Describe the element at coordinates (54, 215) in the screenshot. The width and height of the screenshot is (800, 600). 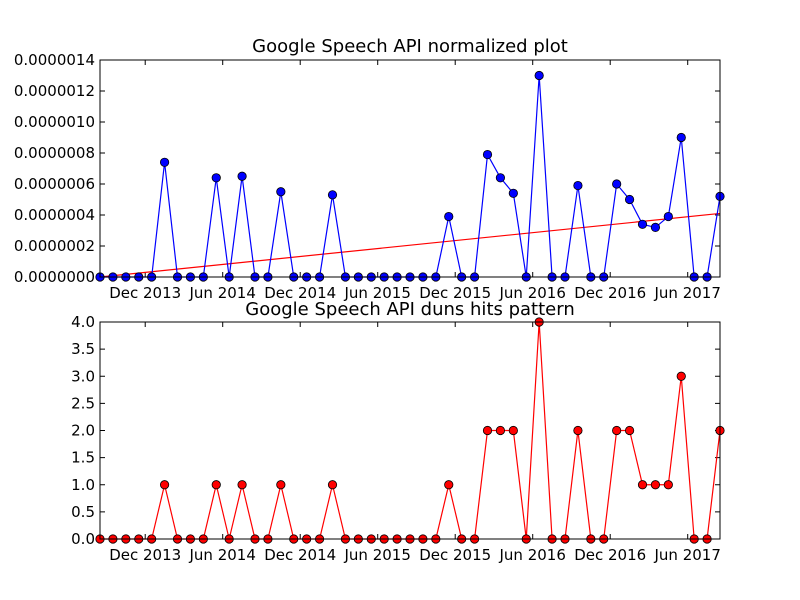
I see `y-tick-label: 0.0000004` at that location.